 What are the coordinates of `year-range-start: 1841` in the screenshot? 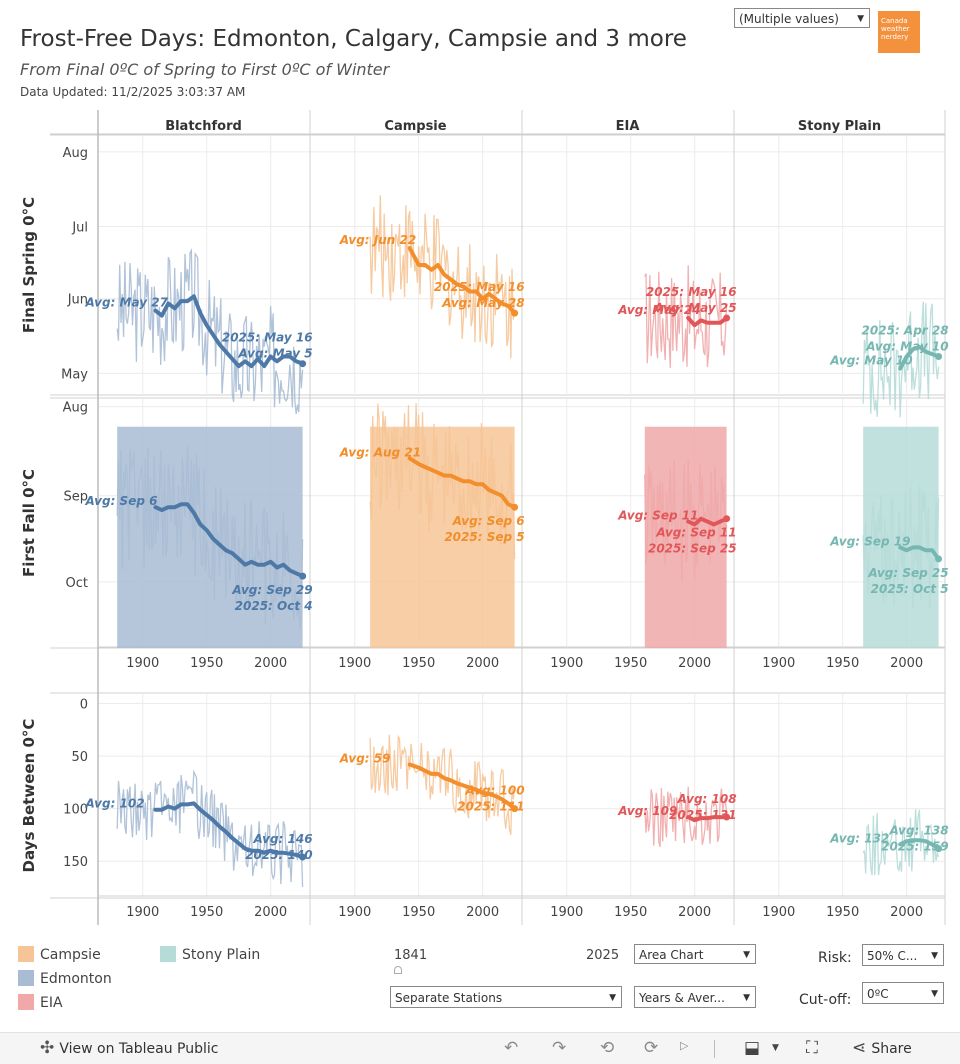 It's located at (411, 955).